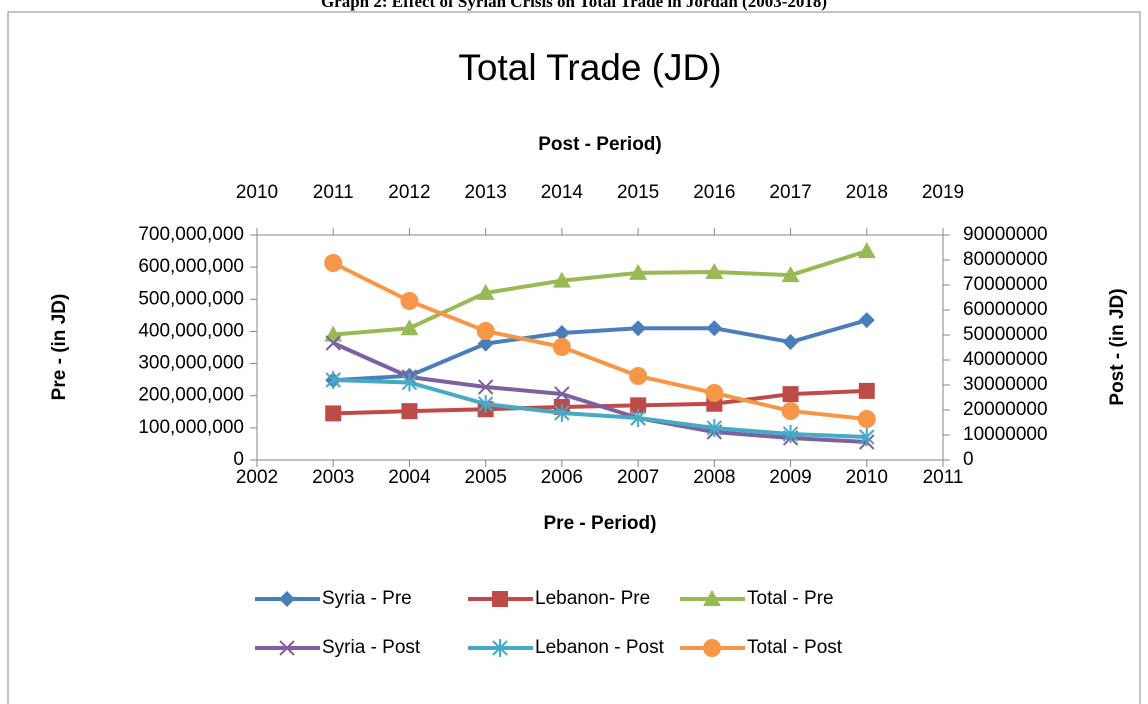  Describe the element at coordinates (191, 395) in the screenshot. I see `y-tick-label: 200,000,000` at that location.